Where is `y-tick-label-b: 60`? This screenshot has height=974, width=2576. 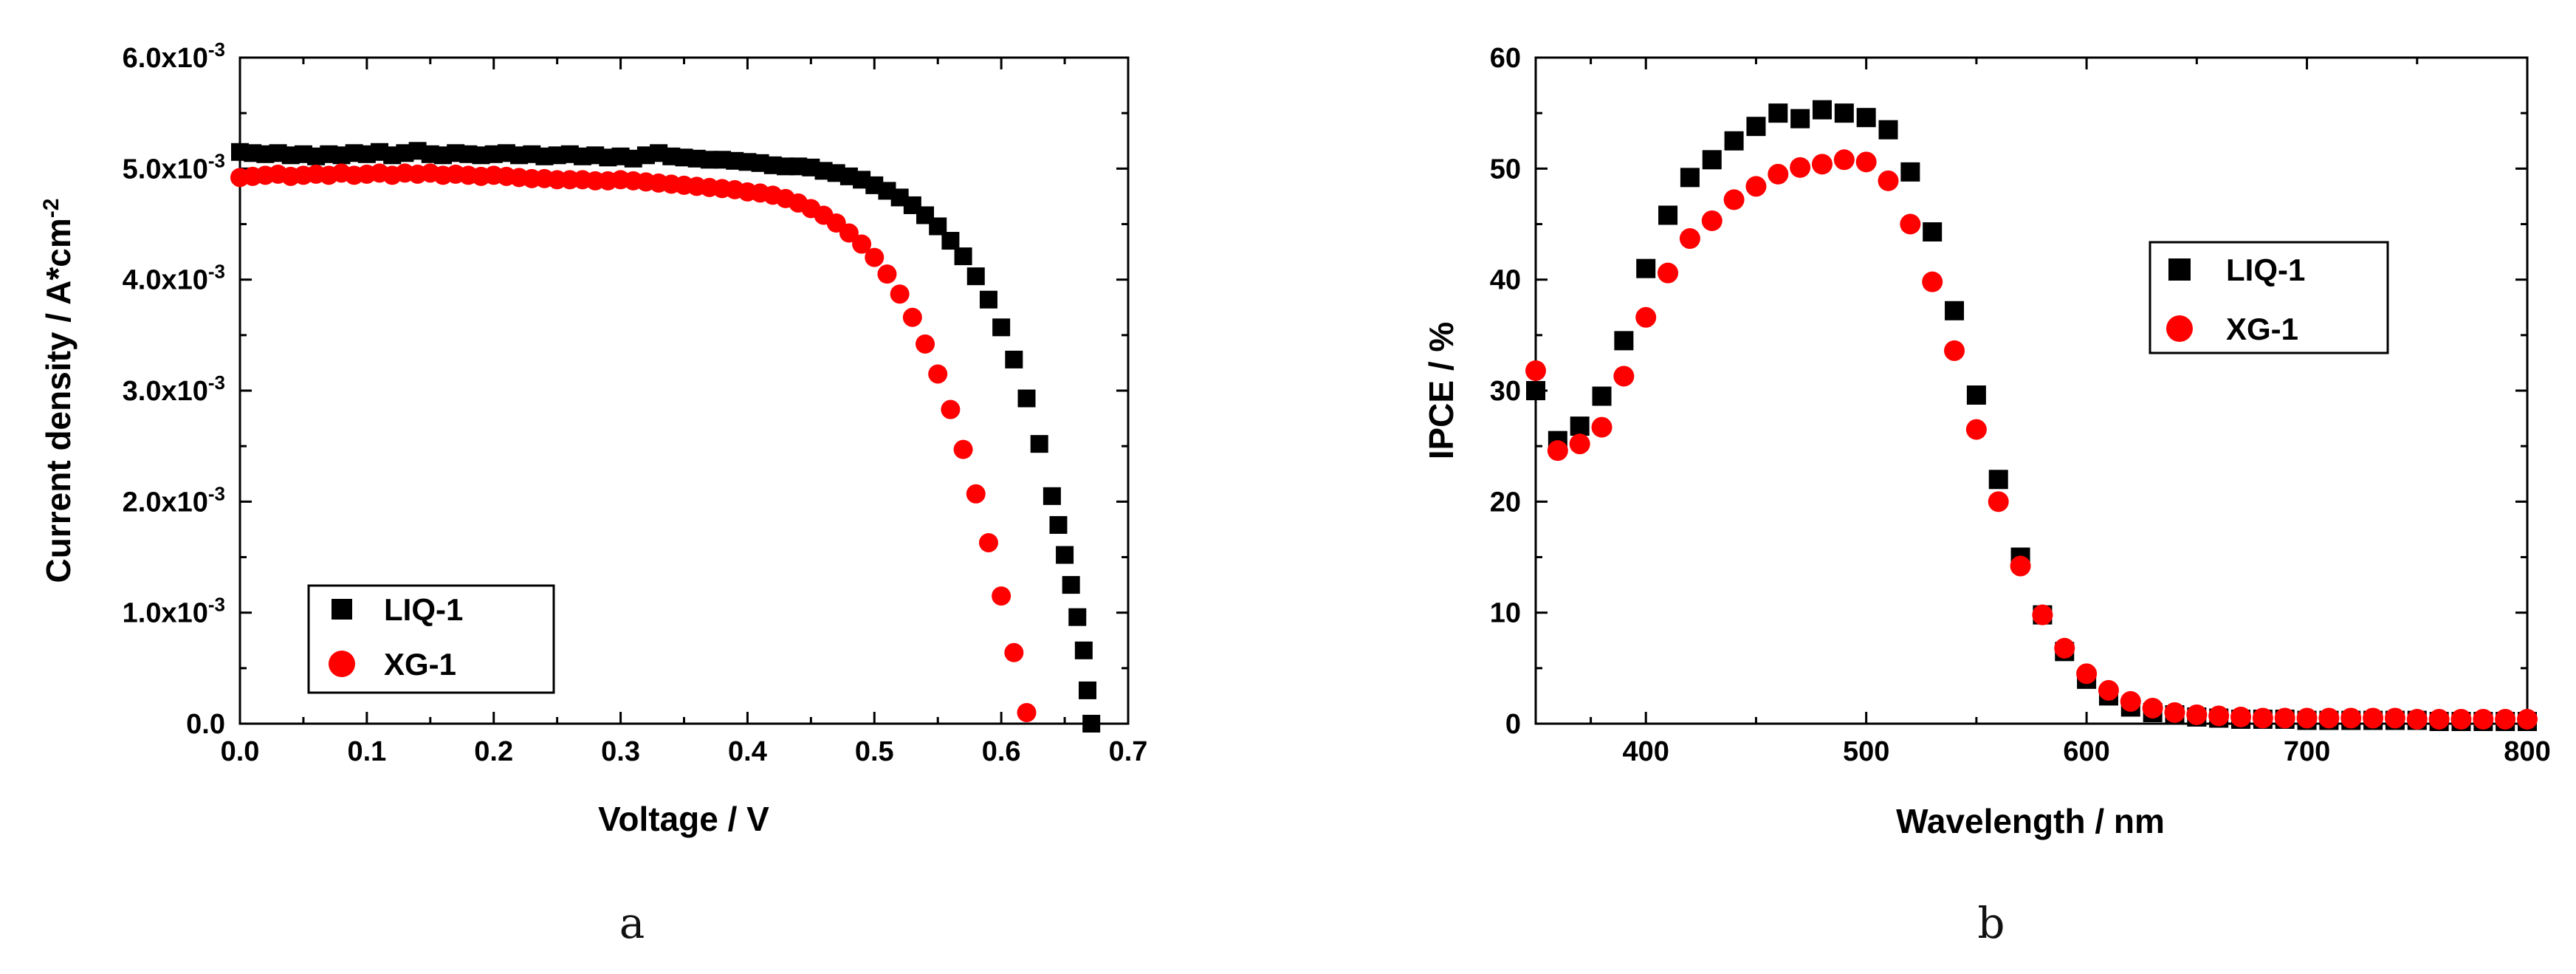 y-tick-label-b: 60 is located at coordinates (1505, 58).